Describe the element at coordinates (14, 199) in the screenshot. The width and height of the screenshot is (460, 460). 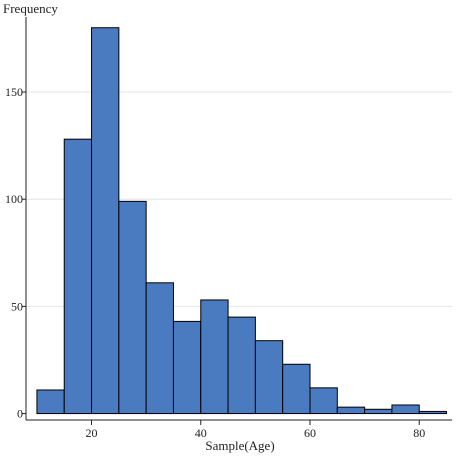
I see `y-tick-label-100: 100` at that location.